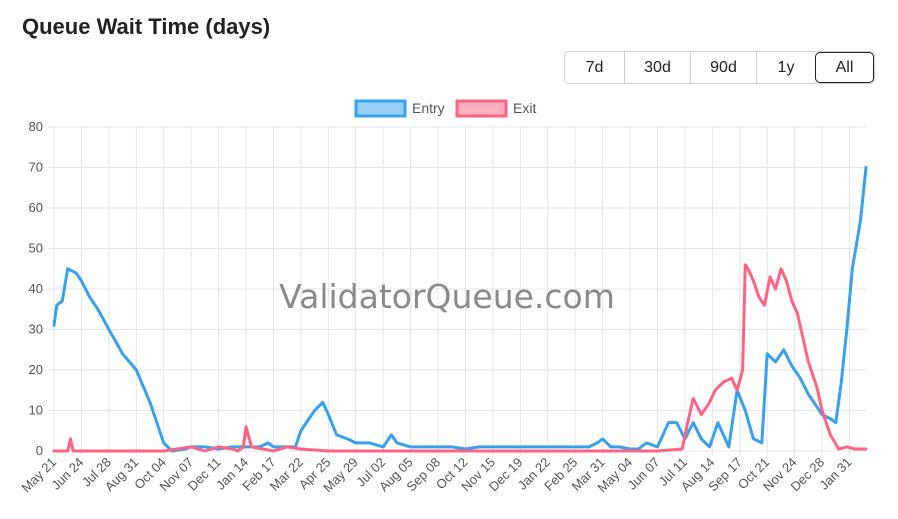 This screenshot has width=898, height=519. What do you see at coordinates (594, 67) in the screenshot?
I see `range-7d-button: 7d` at bounding box center [594, 67].